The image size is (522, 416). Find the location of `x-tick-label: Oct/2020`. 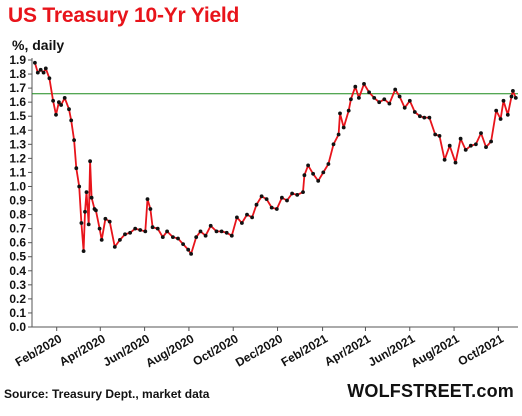

x-tick-label: Oct/2020 is located at coordinates (215, 349).